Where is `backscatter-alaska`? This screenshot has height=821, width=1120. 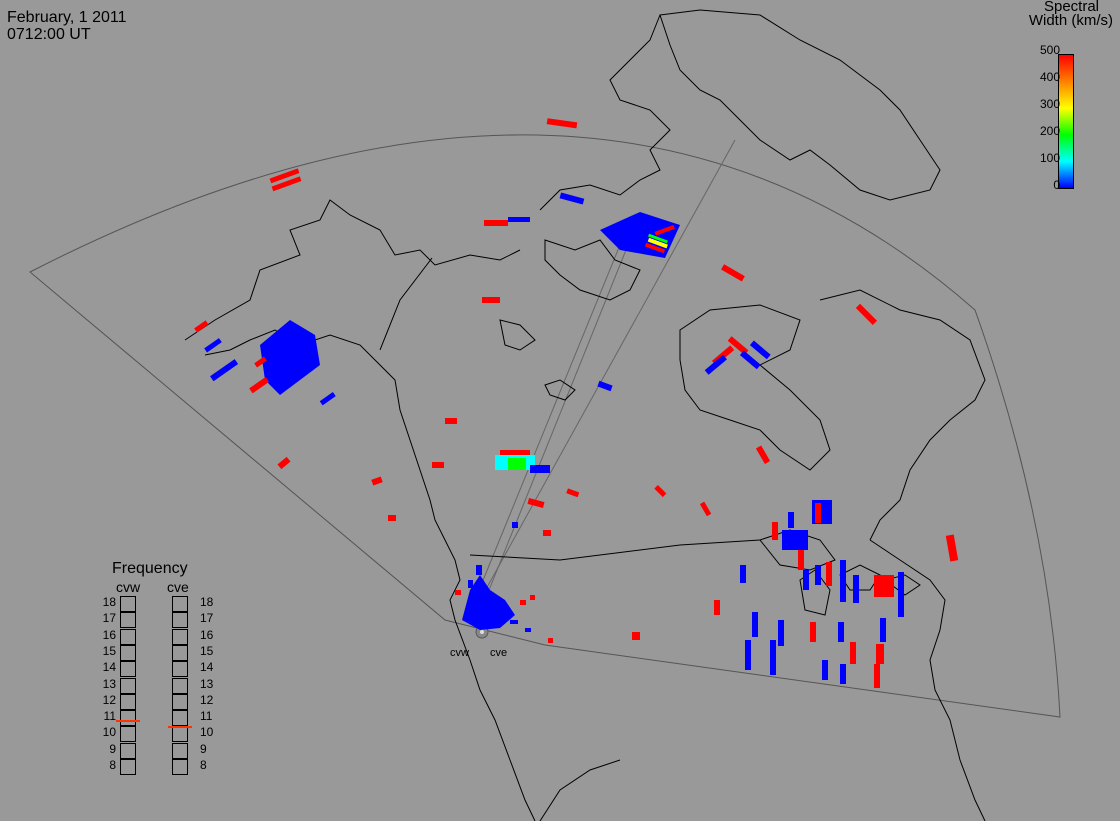 backscatter-alaska is located at coordinates (265, 287).